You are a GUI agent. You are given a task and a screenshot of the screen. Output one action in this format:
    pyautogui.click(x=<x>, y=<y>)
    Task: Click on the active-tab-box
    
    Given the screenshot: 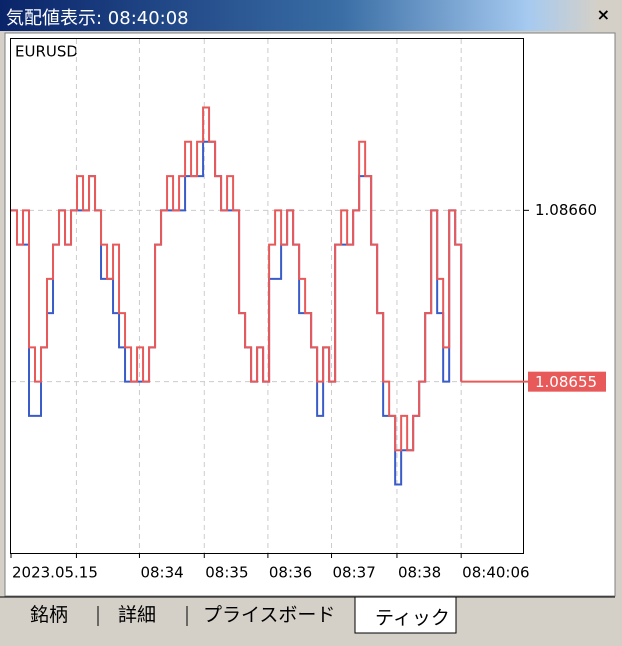 What is the action you would take?
    pyautogui.click(x=405, y=615)
    